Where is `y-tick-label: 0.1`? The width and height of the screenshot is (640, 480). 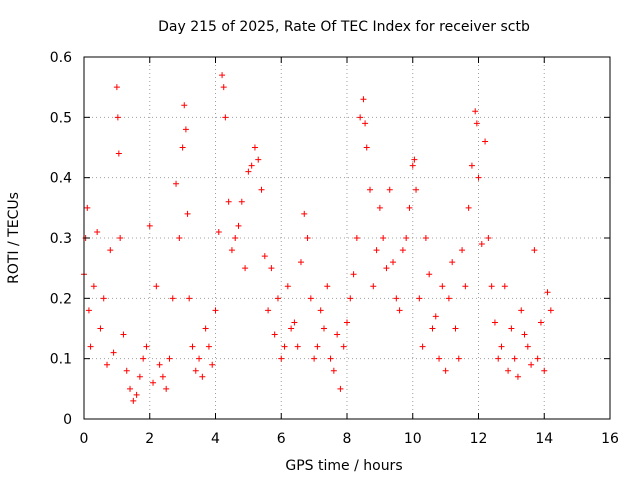
y-tick-label: 0.1 is located at coordinates (61, 360).